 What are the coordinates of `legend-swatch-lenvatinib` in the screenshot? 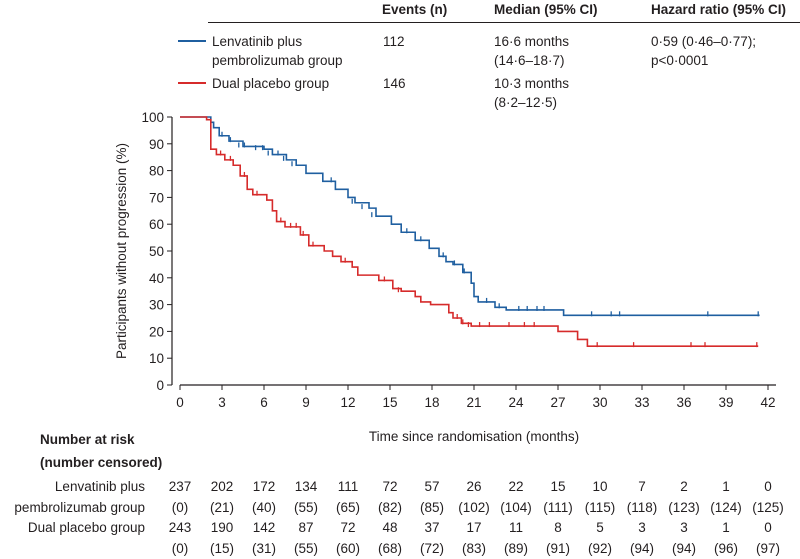 It's located at (192, 41).